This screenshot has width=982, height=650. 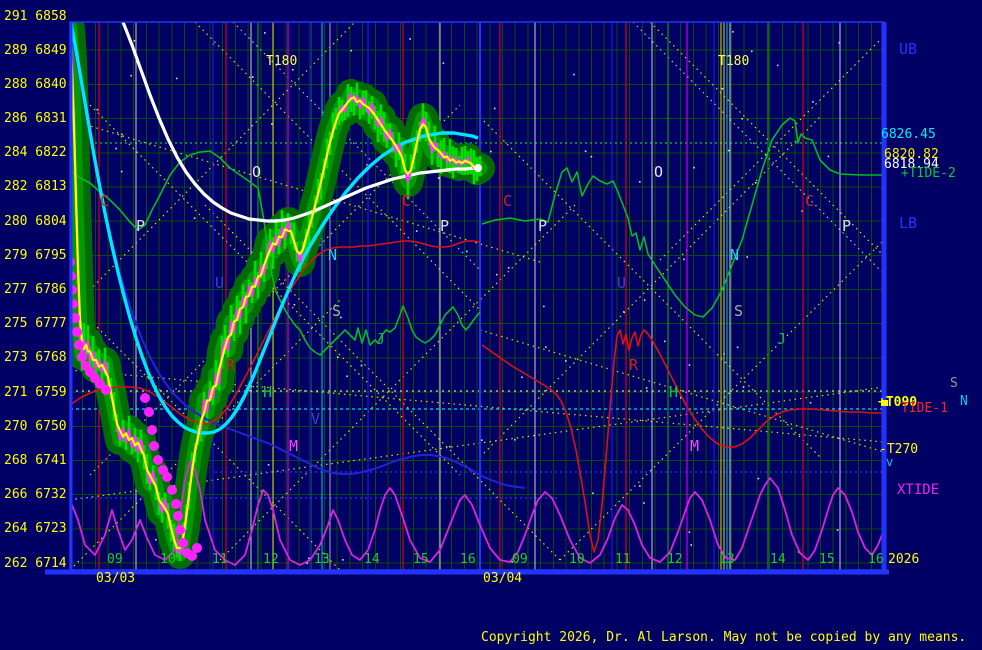 I want to click on chart-letter-R: R, so click(x=231, y=365).